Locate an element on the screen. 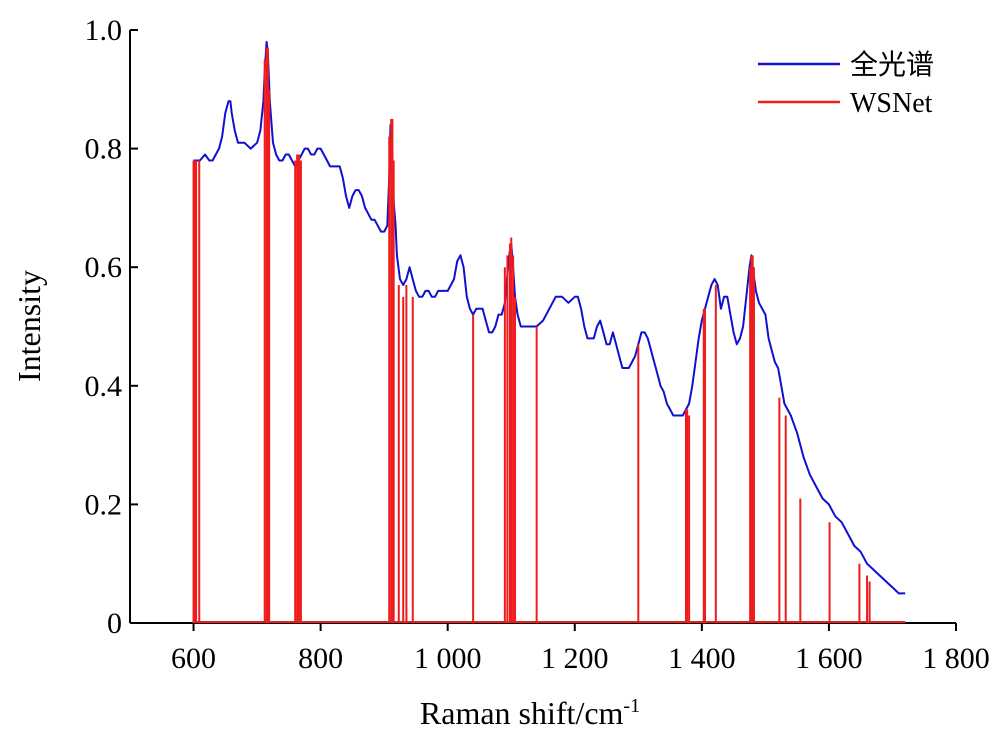 This screenshot has height=740, width=1000. x-tick-label: 1 200 is located at coordinates (575, 658).